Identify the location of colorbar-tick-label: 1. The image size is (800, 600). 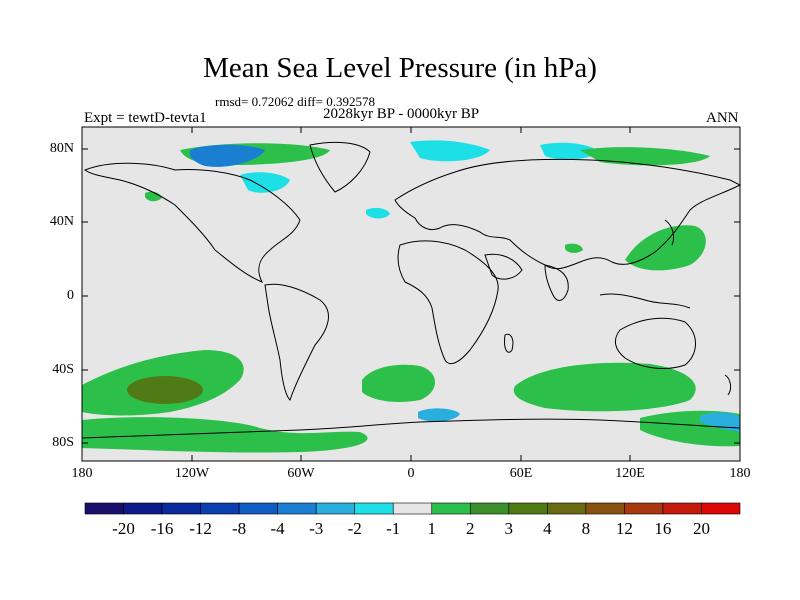
(432, 528).